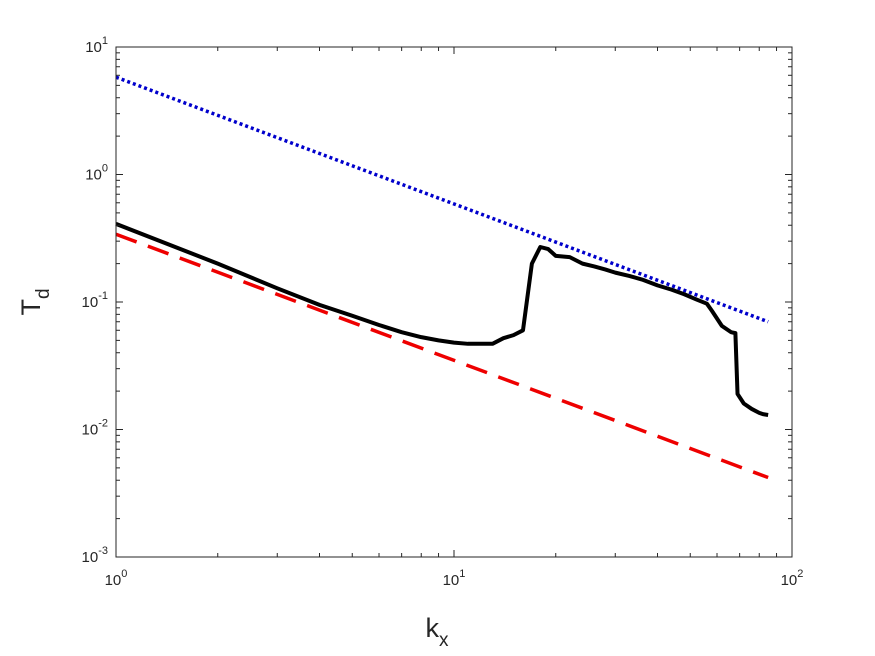  What do you see at coordinates (95, 555) in the screenshot?
I see `y-tick-label: 10⁻³` at bounding box center [95, 555].